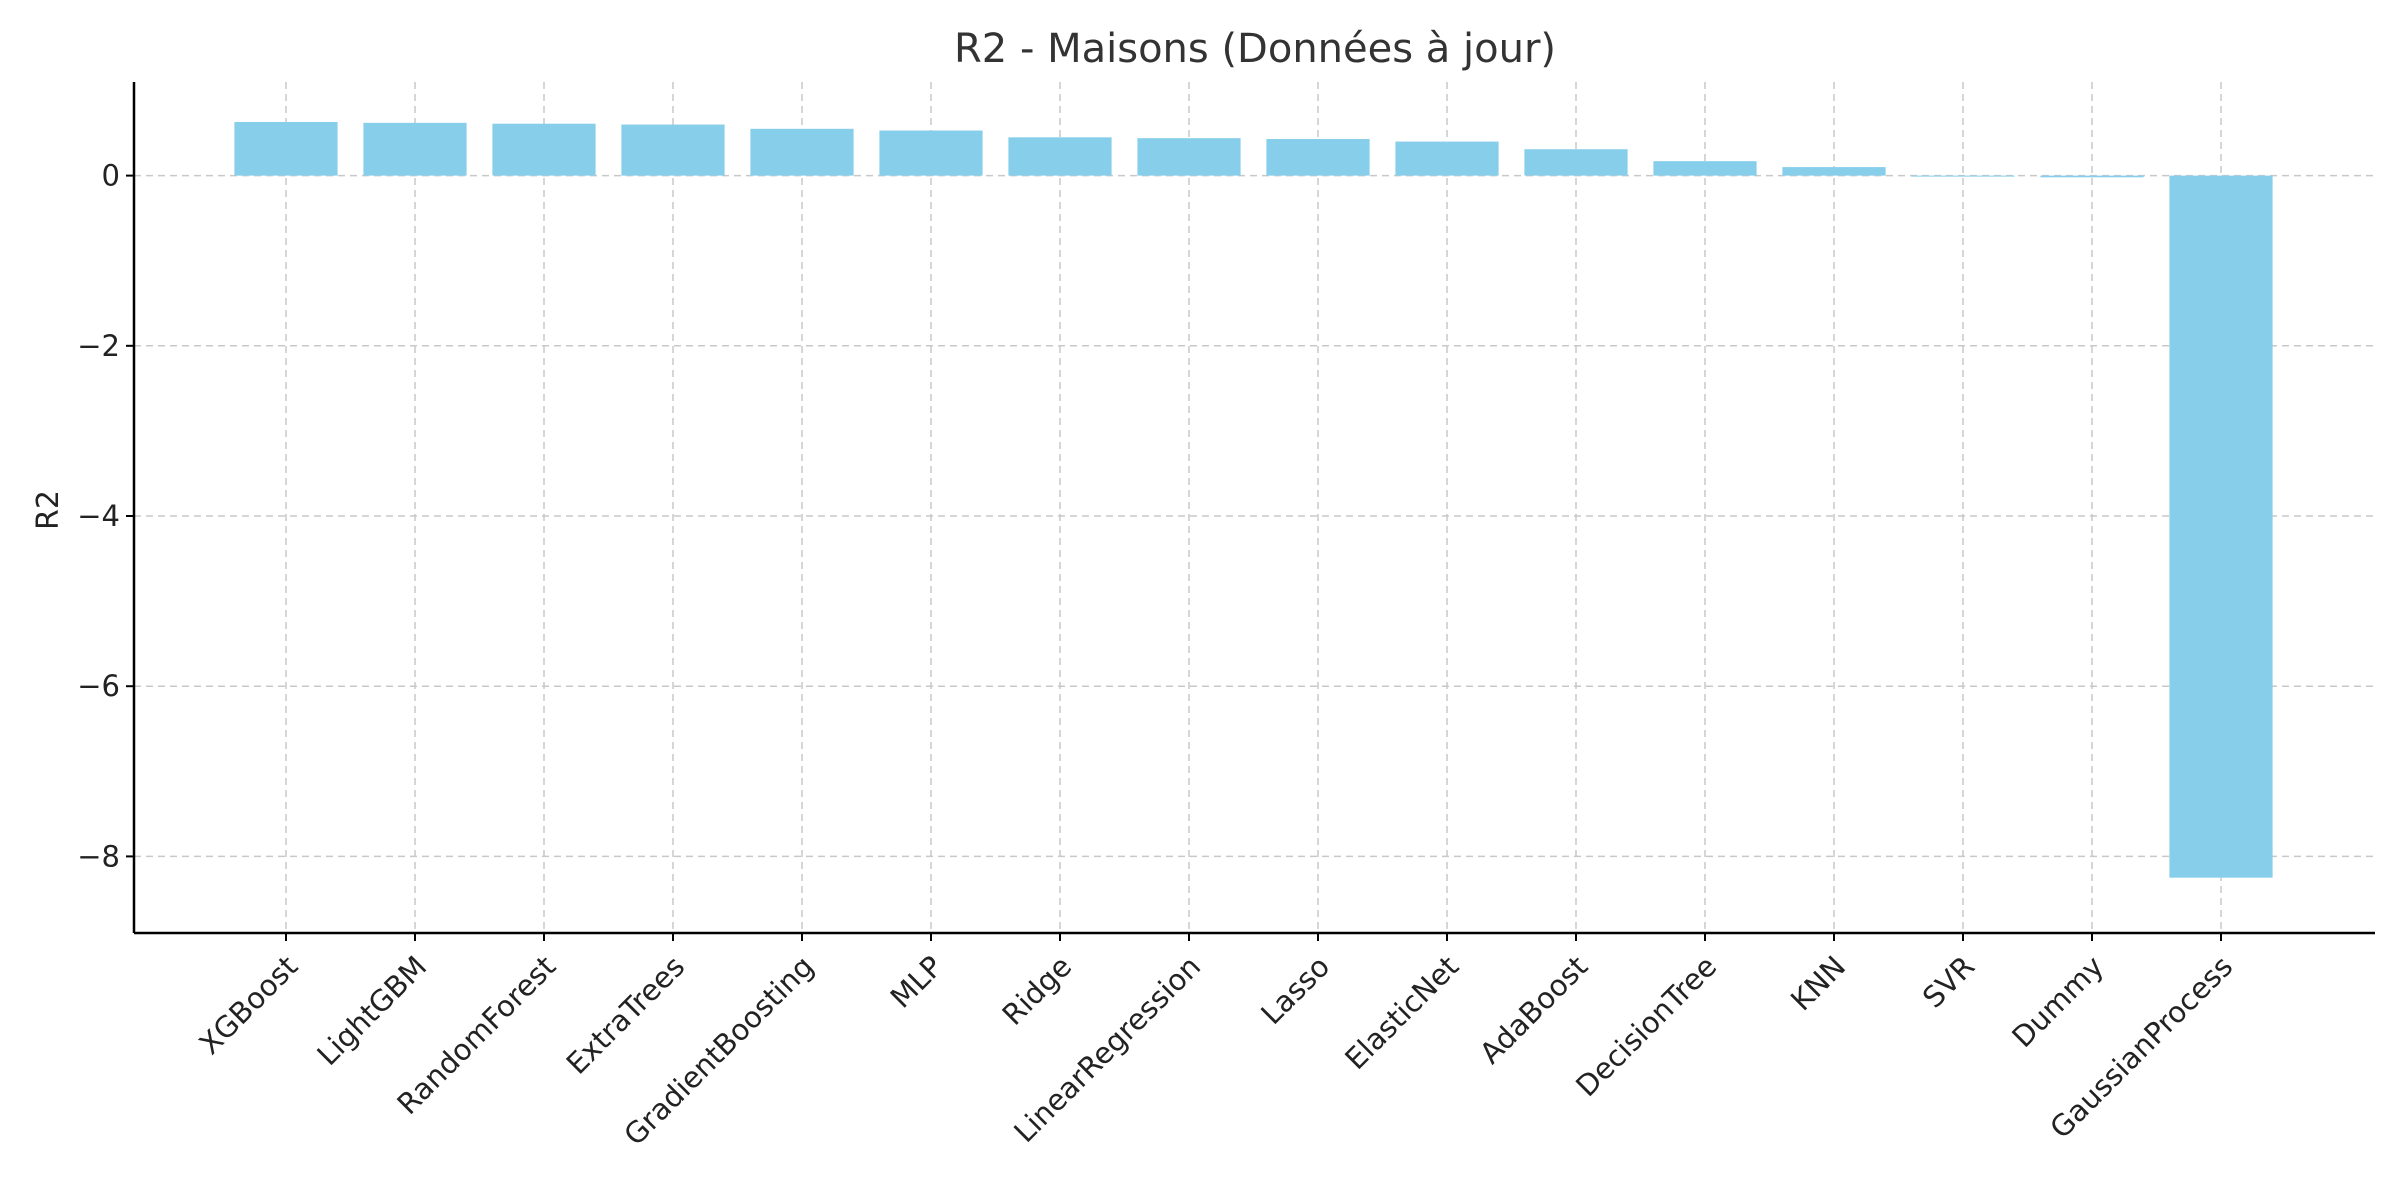 The image size is (2400, 1200). What do you see at coordinates (917, 982) in the screenshot?
I see `x-tick-label: MLP` at bounding box center [917, 982].